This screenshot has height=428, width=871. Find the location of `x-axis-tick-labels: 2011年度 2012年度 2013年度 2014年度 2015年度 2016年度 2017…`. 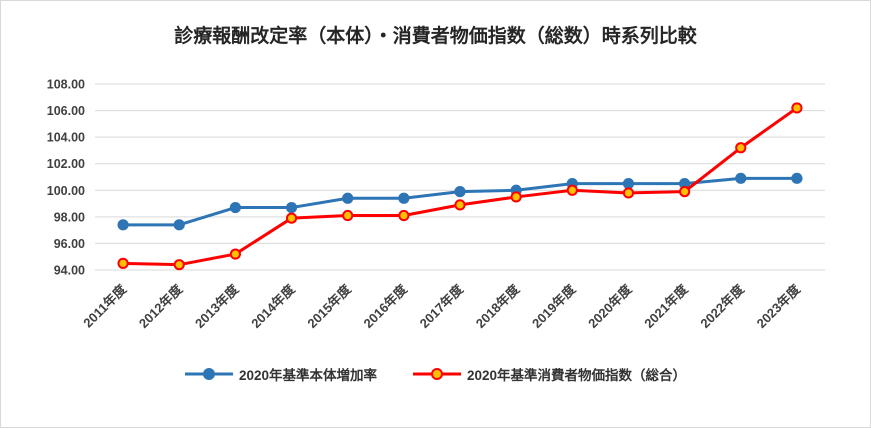

x-axis-tick-labels: 2011年度 2012年度 2013年度 2014年度 2015年度 2016年度 2017… is located at coordinates (441, 306).